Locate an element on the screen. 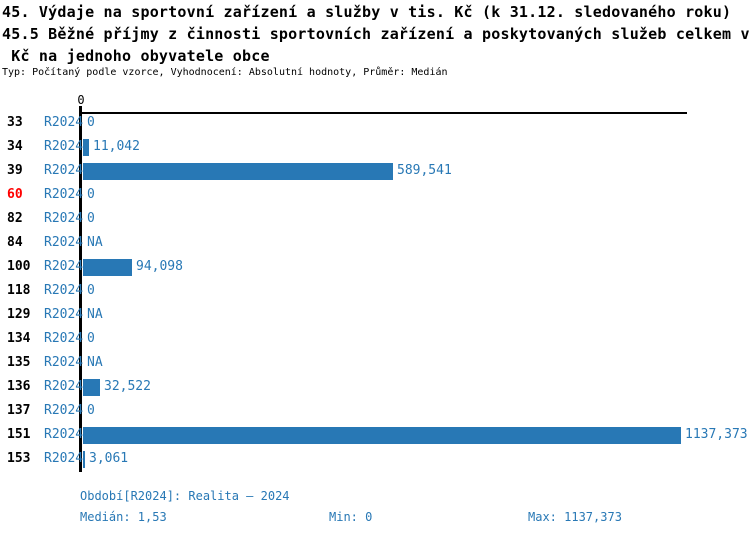 The height and width of the screenshot is (534, 750). chart-row: 118 R2024 0 is located at coordinates (375, 291).